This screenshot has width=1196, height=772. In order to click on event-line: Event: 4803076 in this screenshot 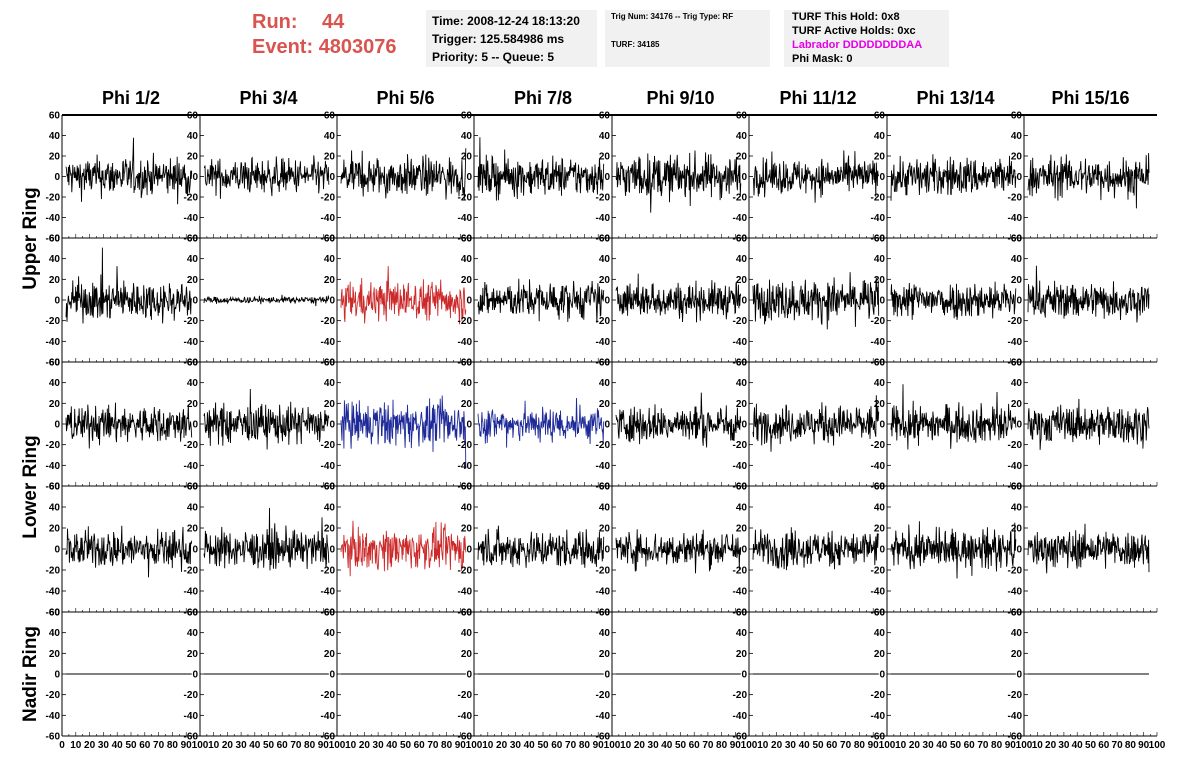, I will do `click(324, 47)`.